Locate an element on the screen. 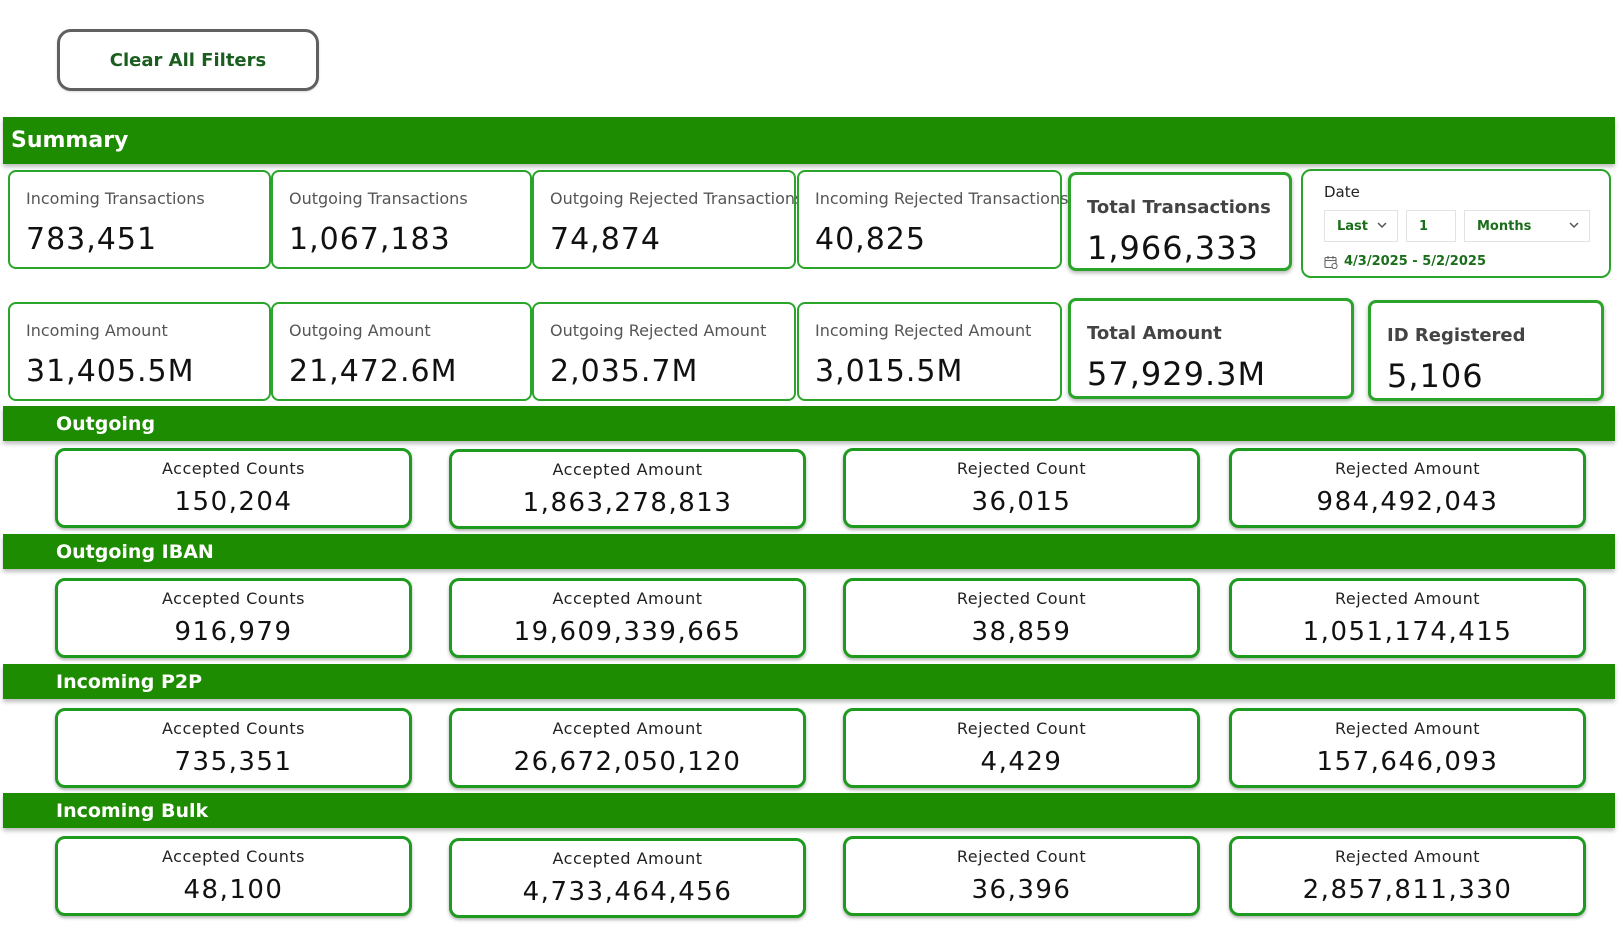 This screenshot has height=936, width=1623. clear-all-filters-button: Clear All Filters is located at coordinates (188, 60).